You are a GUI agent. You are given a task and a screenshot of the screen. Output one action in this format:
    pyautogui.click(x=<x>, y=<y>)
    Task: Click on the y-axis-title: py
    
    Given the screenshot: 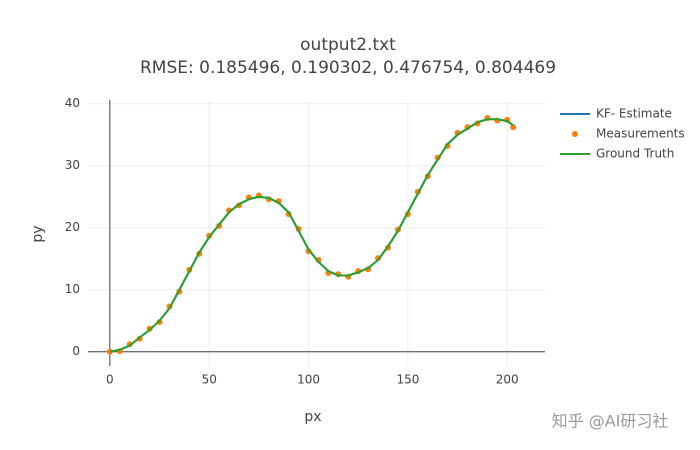 What is the action you would take?
    pyautogui.click(x=38, y=233)
    